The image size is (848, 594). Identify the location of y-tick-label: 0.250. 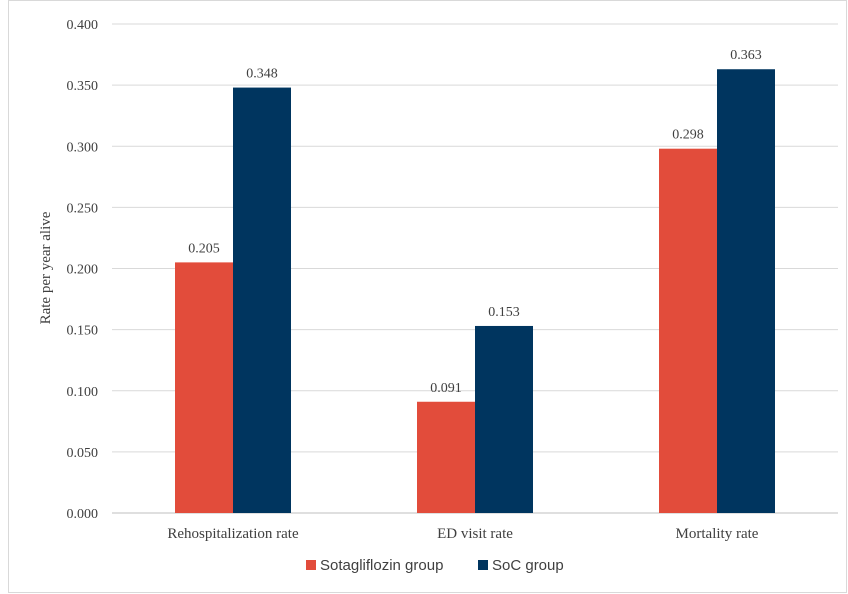
(83, 208).